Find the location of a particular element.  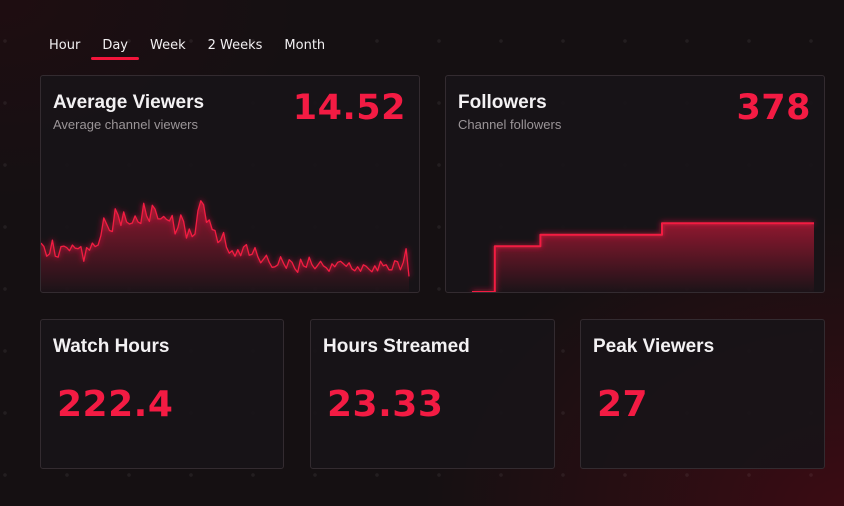

peak-viewers-value: 27 is located at coordinates (623, 404).